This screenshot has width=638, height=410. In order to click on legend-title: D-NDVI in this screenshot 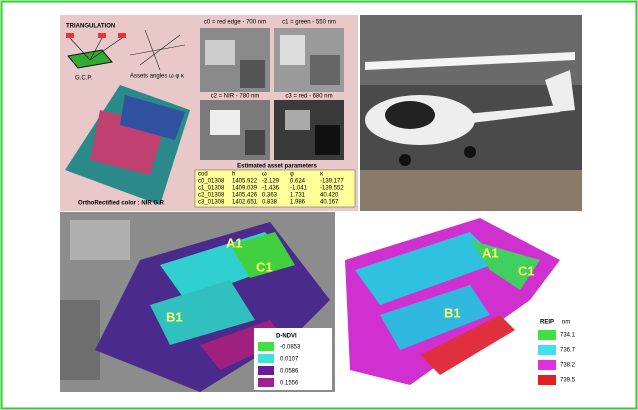, I will do `click(286, 337)`.